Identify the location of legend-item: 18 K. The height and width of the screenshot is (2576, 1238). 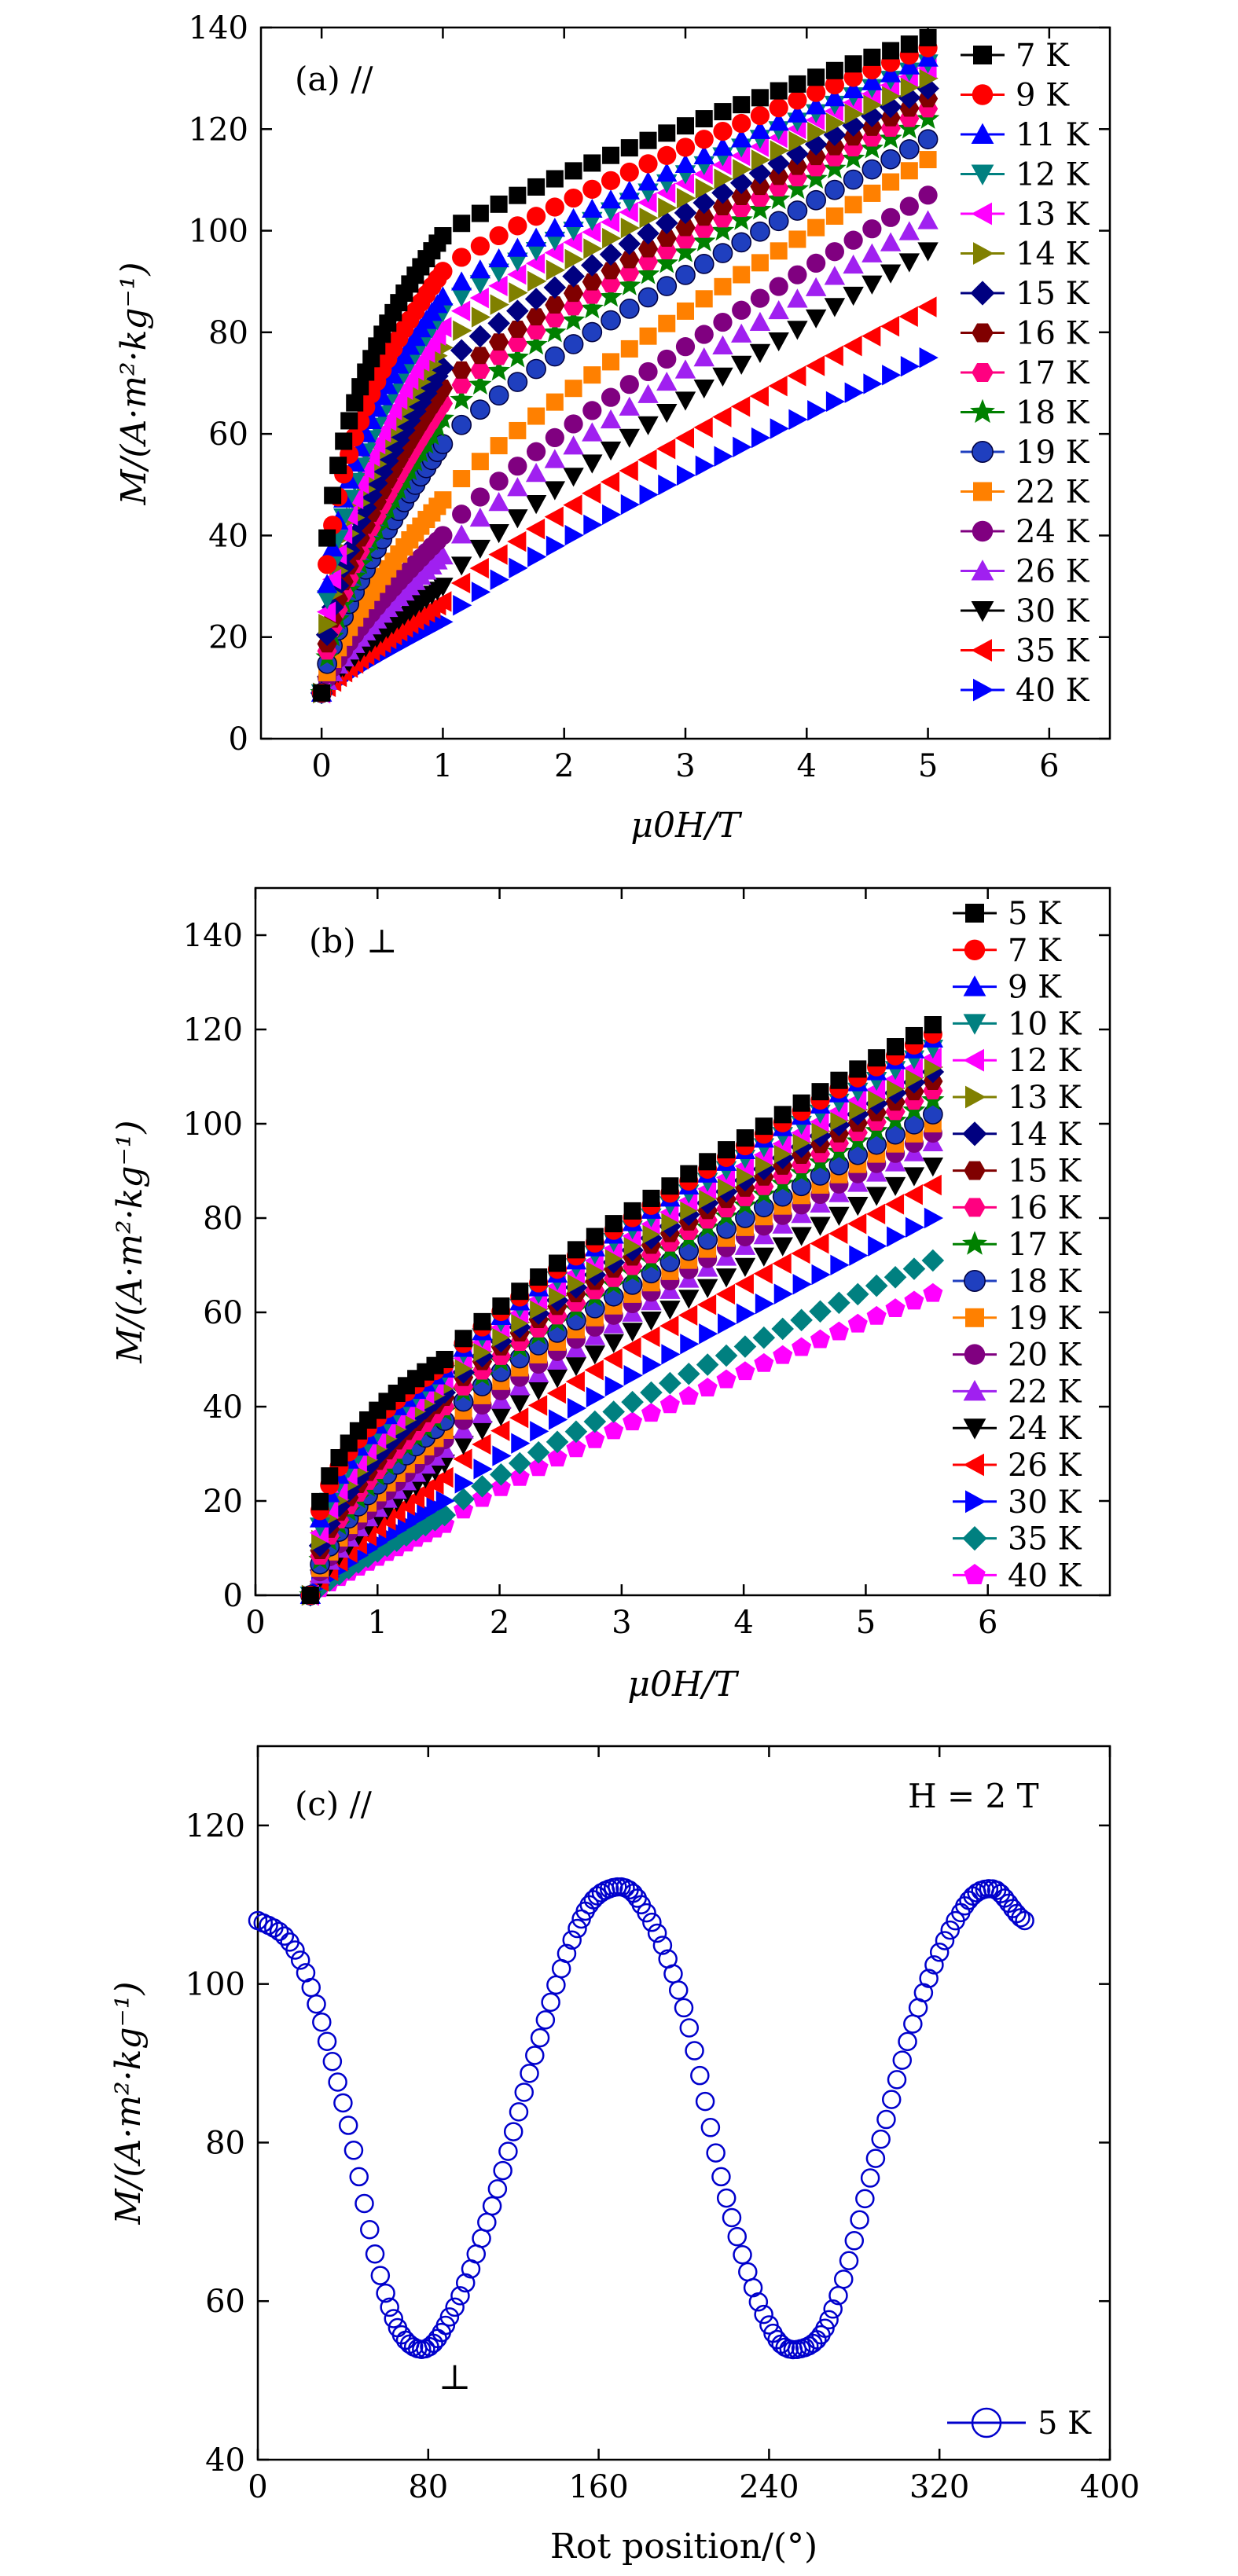
(1025, 413).